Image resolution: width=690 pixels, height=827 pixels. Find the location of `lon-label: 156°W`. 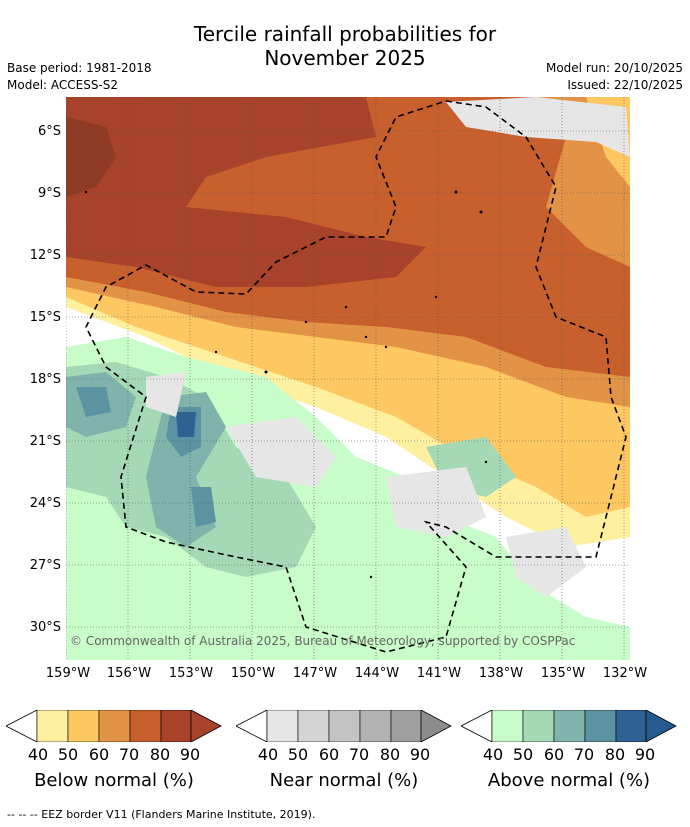

lon-label: 156°W is located at coordinates (129, 673).